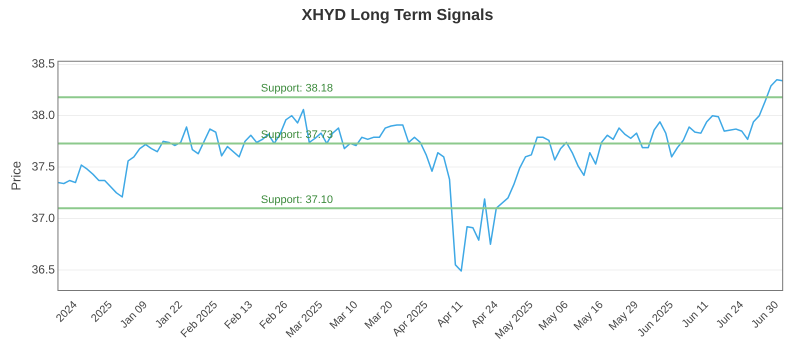  Describe the element at coordinates (44, 115) in the screenshot. I see `y-tick-label: 38.0` at that location.